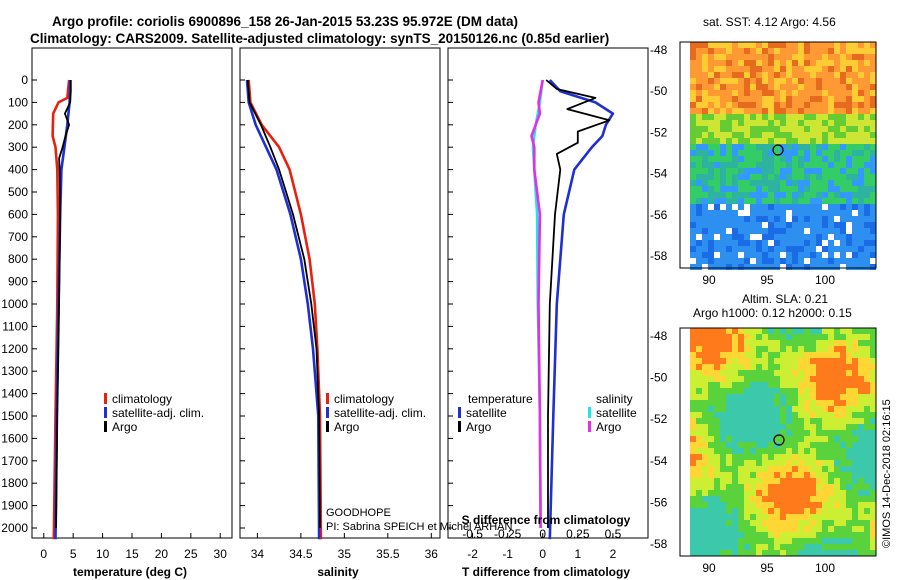 The width and height of the screenshot is (900, 580). What do you see at coordinates (103, 554) in the screenshot?
I see `x-tick-label: 10` at bounding box center [103, 554].